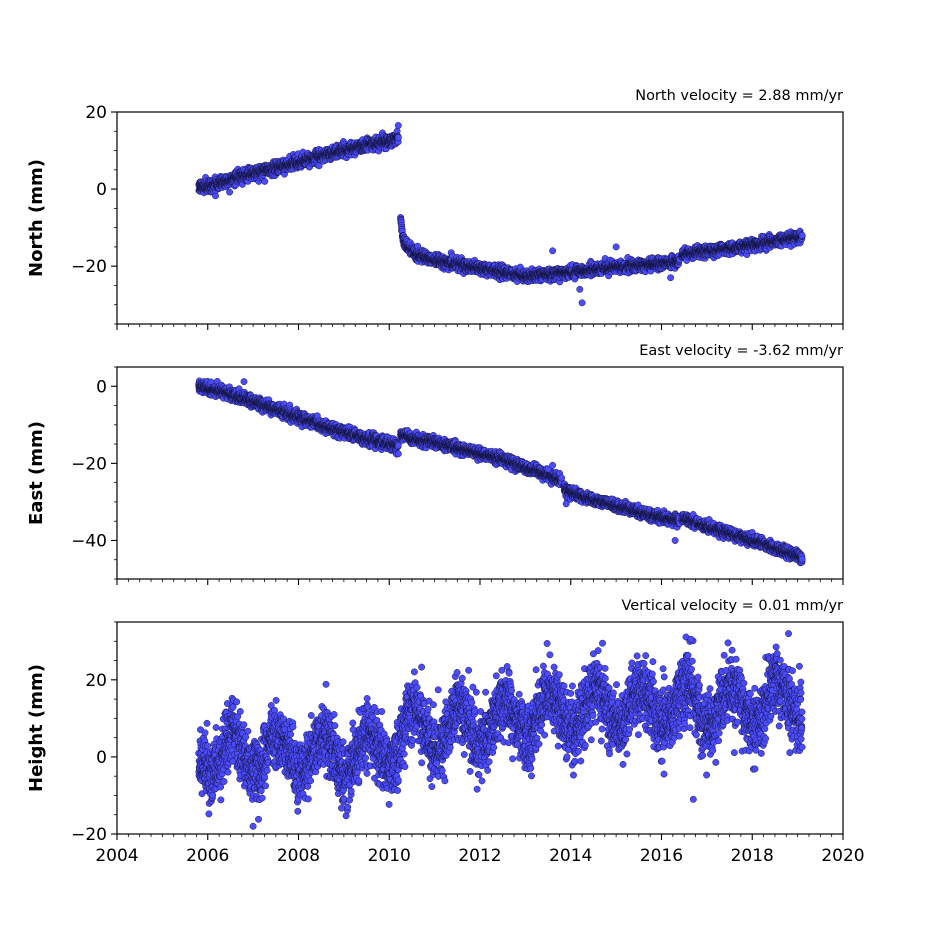 The image size is (937, 937). Describe the element at coordinates (500, 214) in the screenshot. I see `north-points` at that location.